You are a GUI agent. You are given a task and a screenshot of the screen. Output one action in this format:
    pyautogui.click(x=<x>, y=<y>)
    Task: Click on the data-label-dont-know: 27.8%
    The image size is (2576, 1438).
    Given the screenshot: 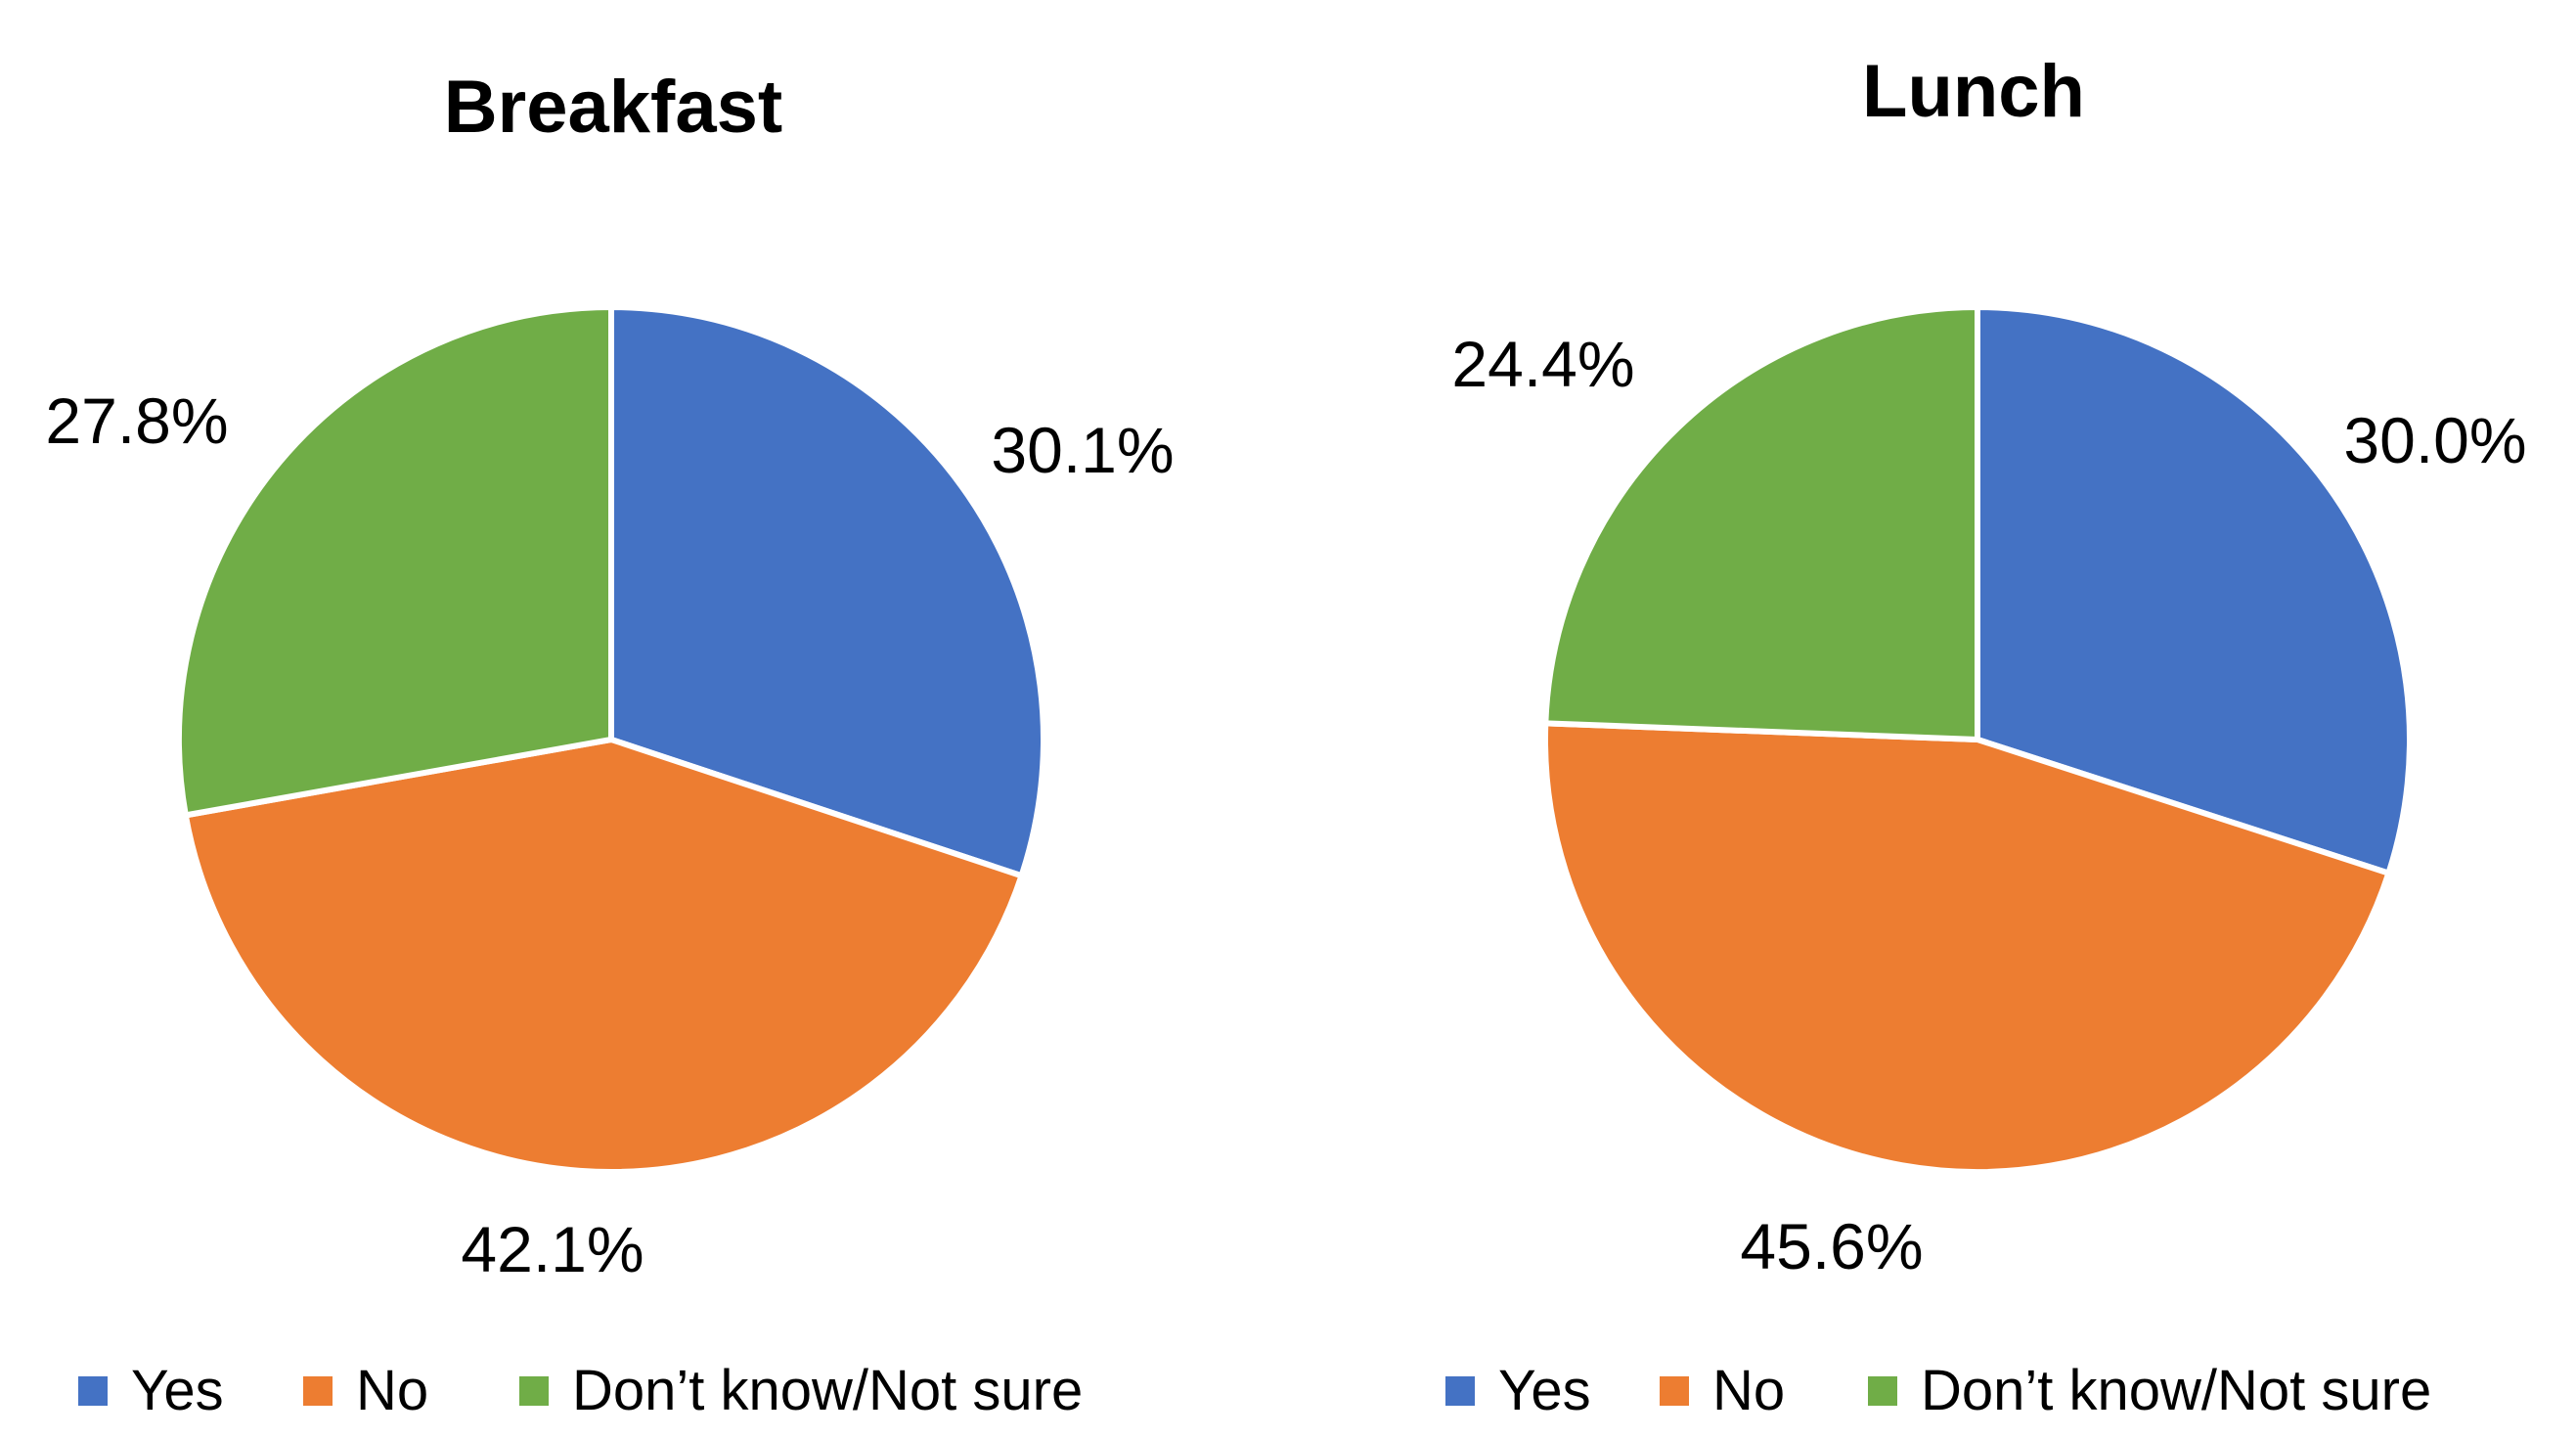 What is the action you would take?
    pyautogui.click(x=137, y=420)
    